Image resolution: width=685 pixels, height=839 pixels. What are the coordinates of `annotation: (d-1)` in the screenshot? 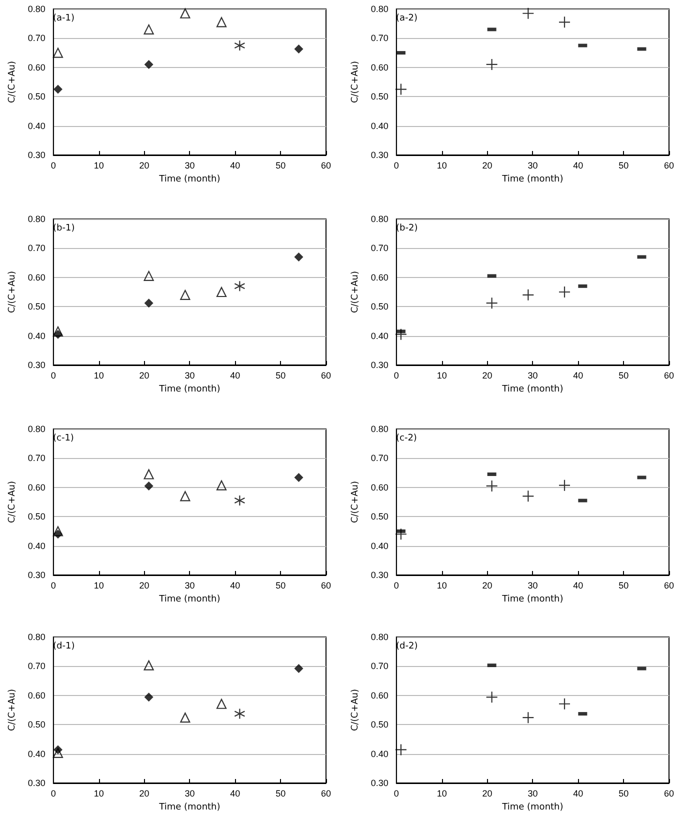 It's located at (64, 647).